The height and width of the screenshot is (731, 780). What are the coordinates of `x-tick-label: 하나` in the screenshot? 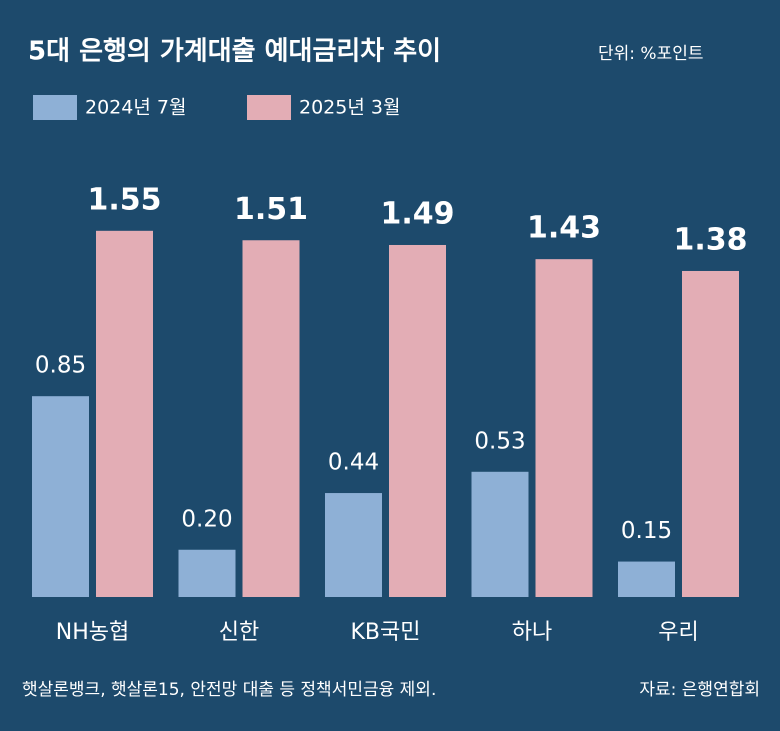 It's located at (532, 632).